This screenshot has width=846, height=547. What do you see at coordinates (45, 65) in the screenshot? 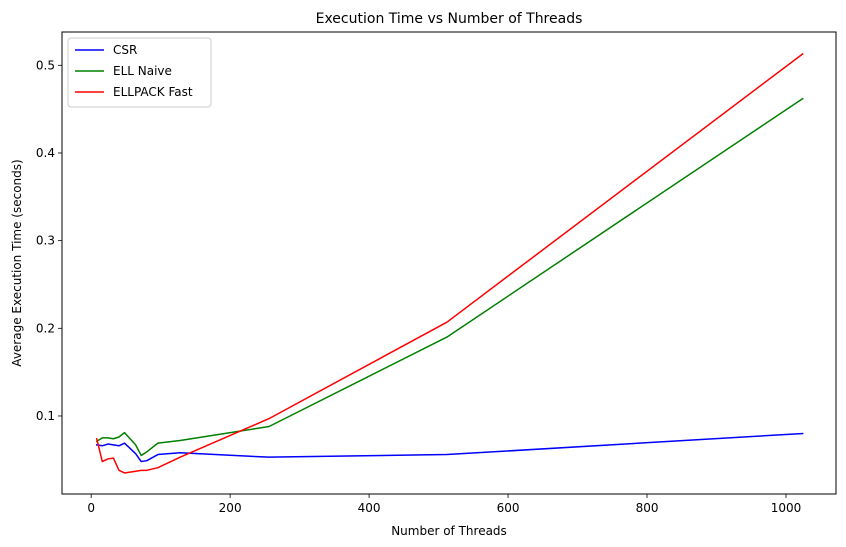
I see `y-tick-label: 0.5` at bounding box center [45, 65].